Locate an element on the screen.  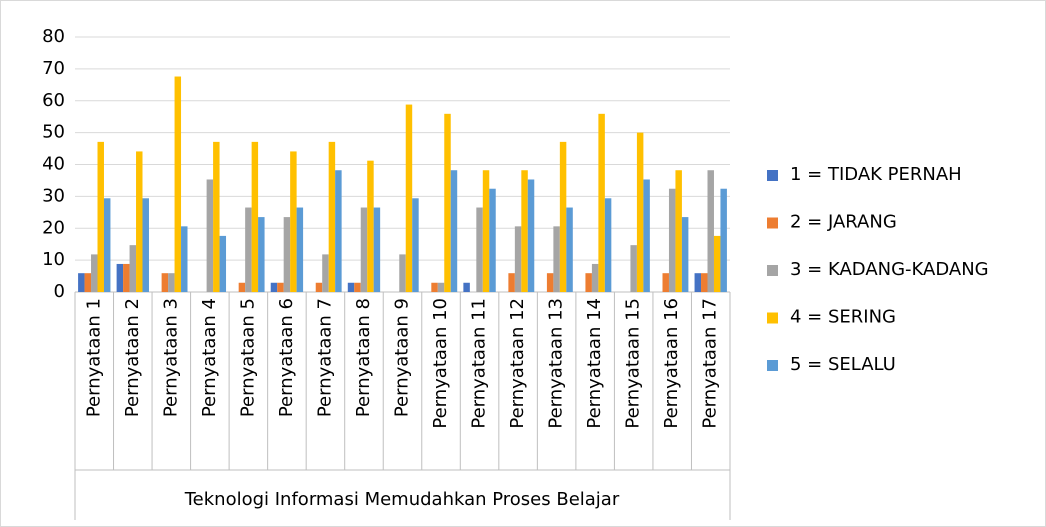
y-tick-label: 50 is located at coordinates (53, 132).